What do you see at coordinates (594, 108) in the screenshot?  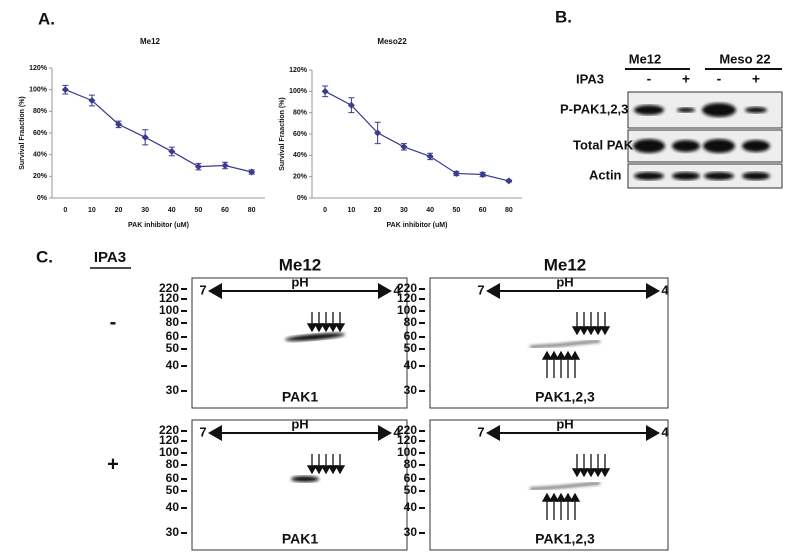 I see `row-label: P-PAK1,2,3` at bounding box center [594, 108].